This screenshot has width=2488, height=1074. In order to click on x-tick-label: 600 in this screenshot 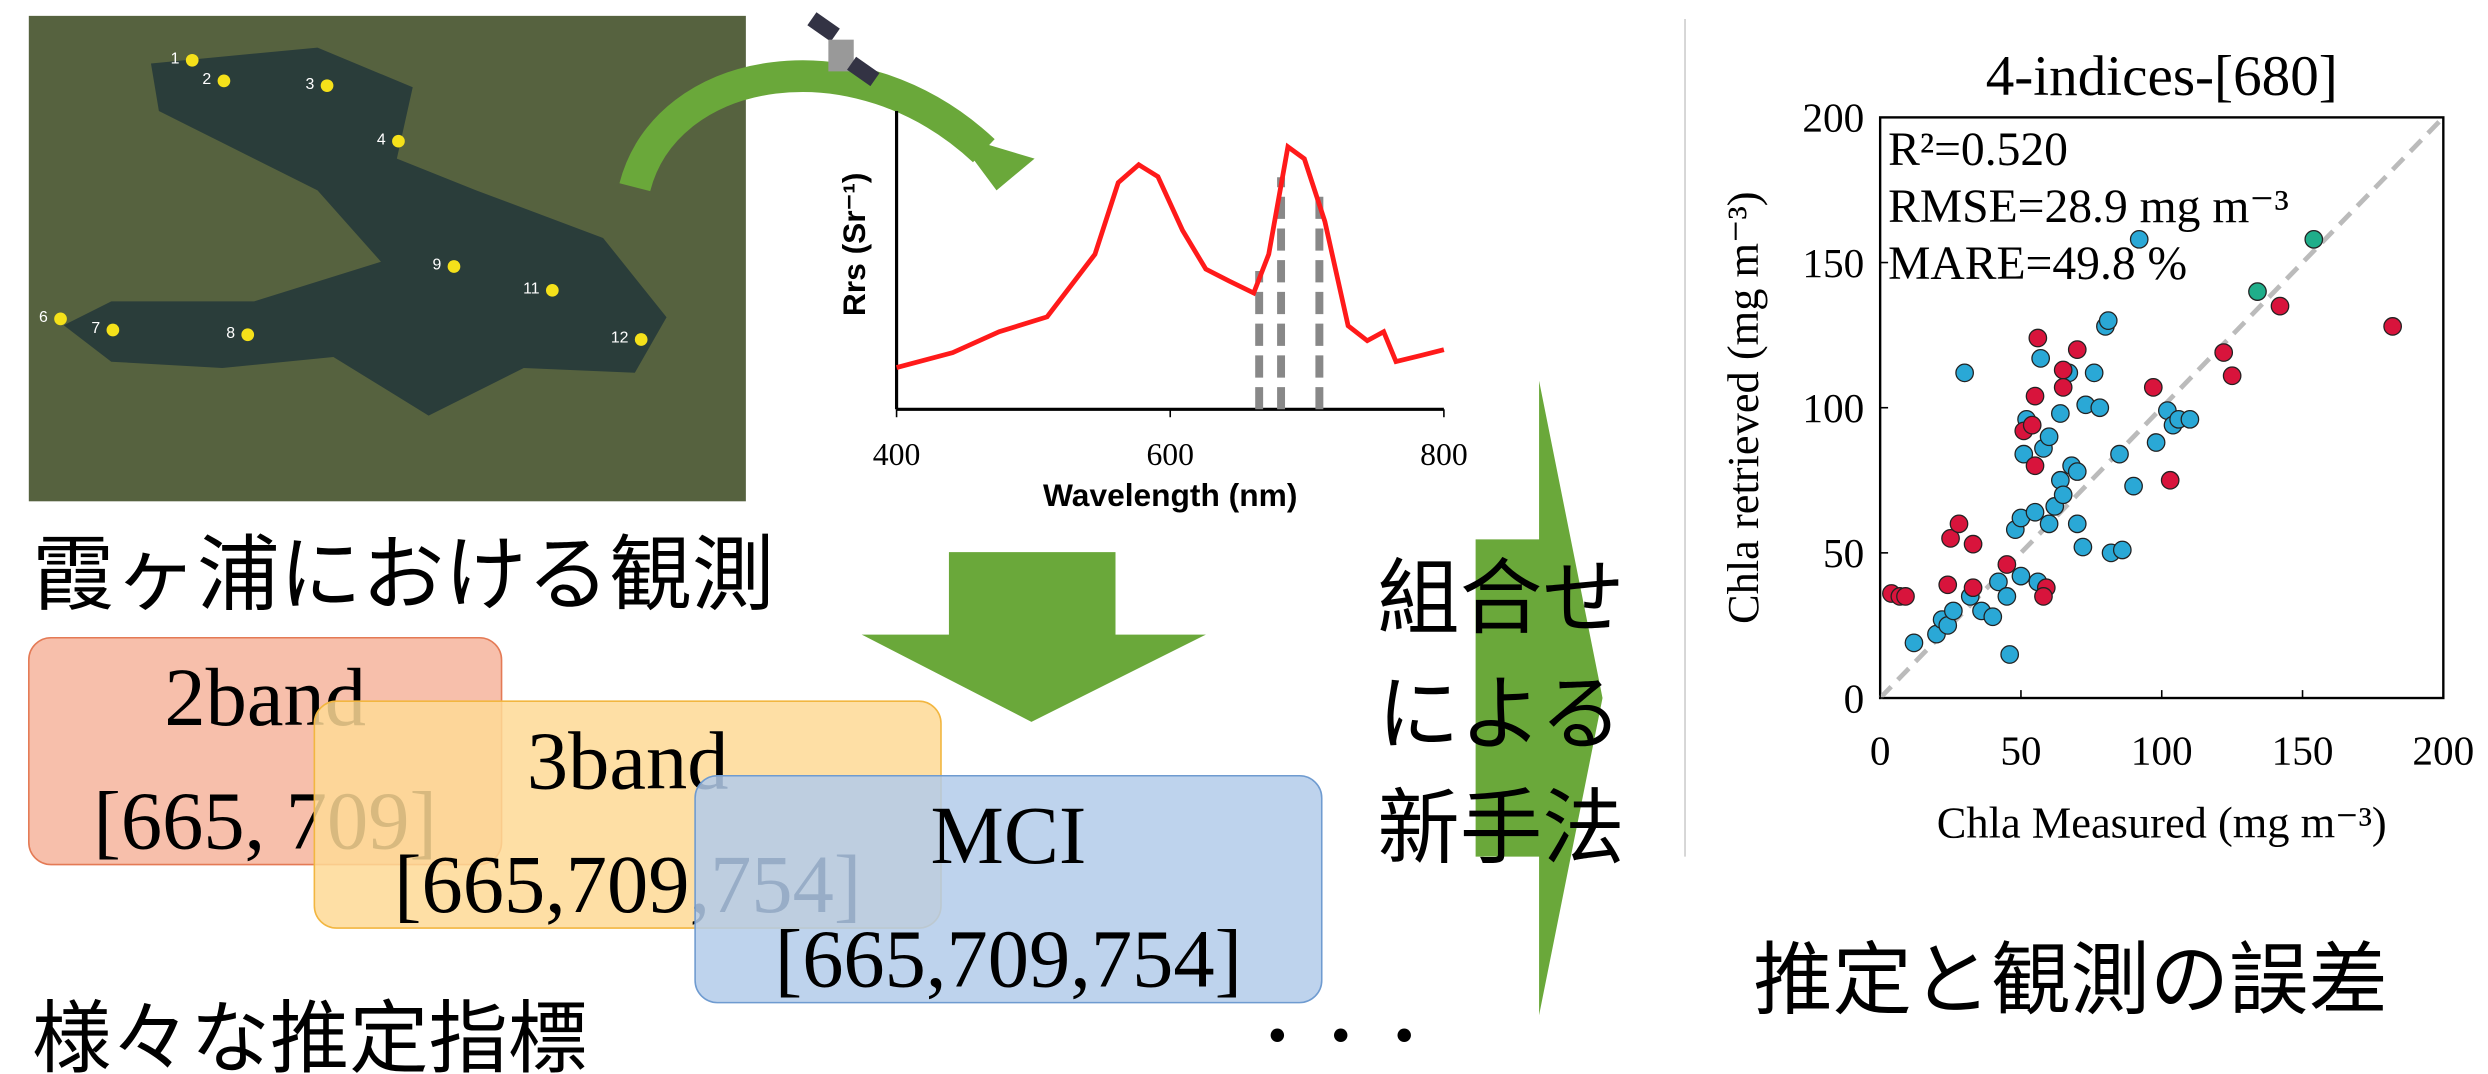, I will do `click(1170, 454)`.